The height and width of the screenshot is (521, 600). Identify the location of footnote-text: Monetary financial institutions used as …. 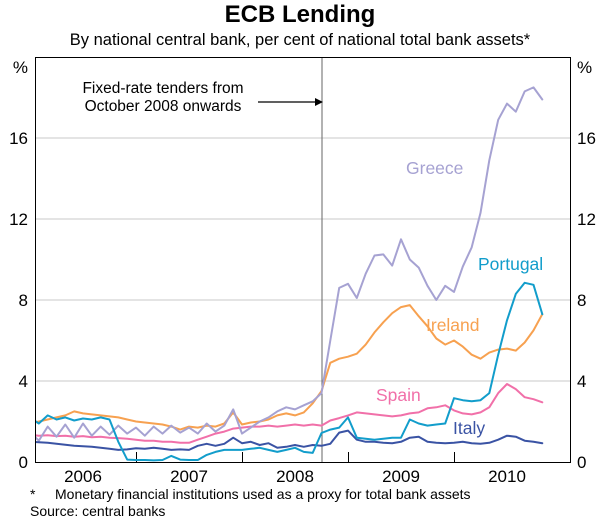
(263, 494).